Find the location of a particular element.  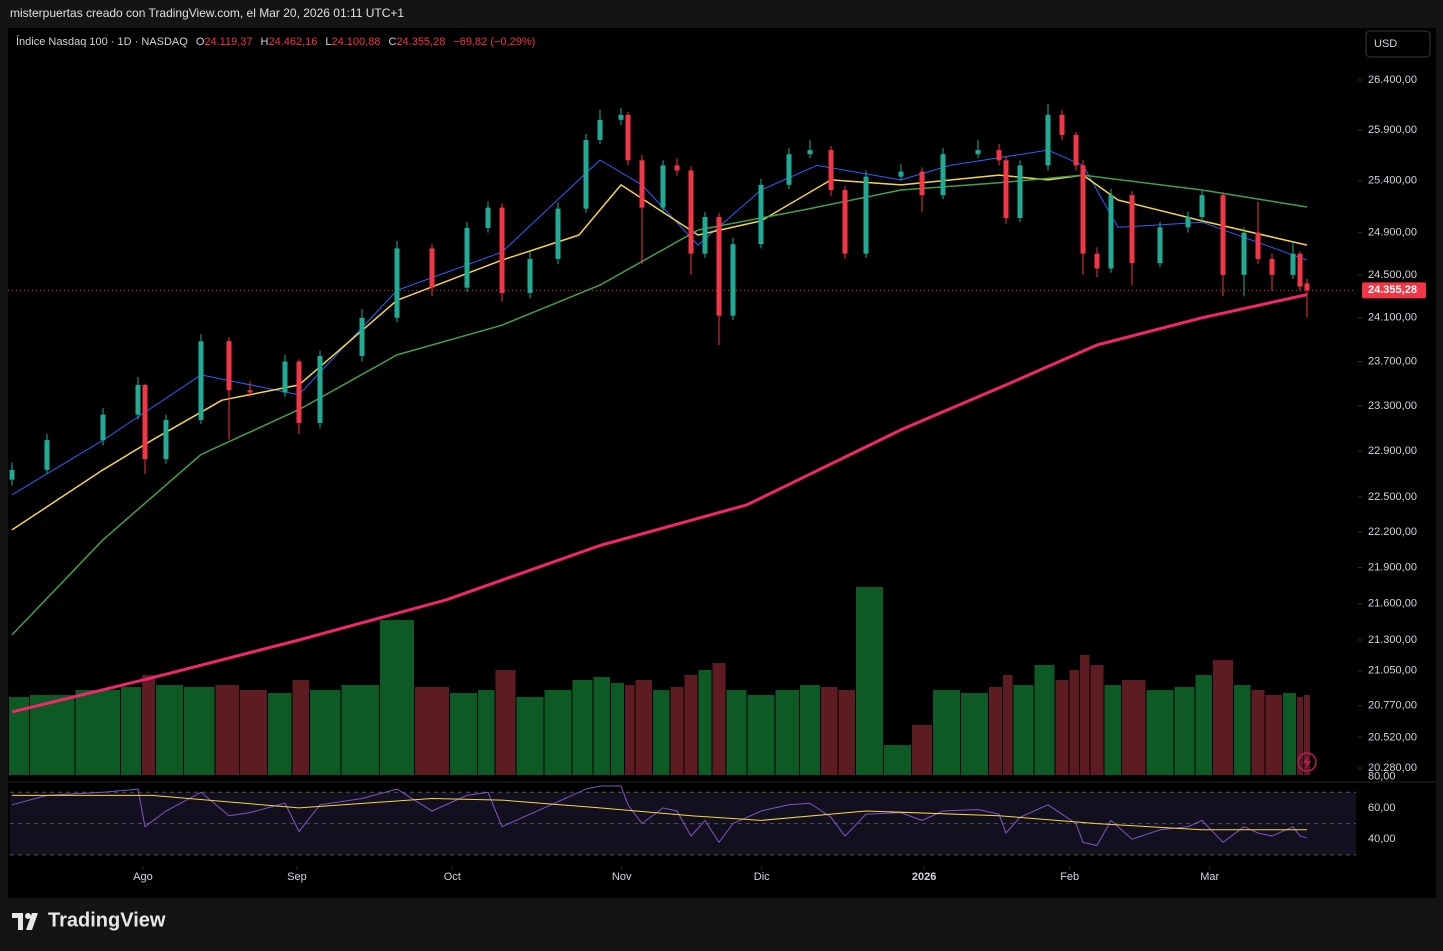

y-tick-label: 24.900,00 is located at coordinates (1392, 233).